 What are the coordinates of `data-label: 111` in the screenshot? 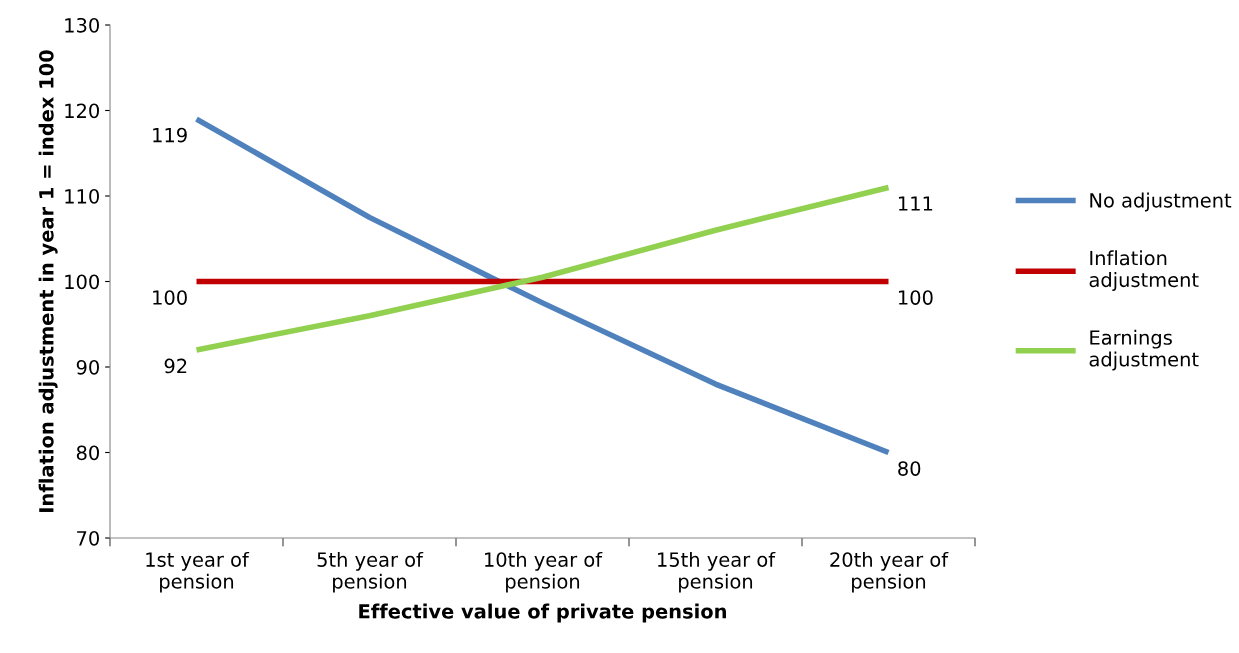 It's located at (915, 203).